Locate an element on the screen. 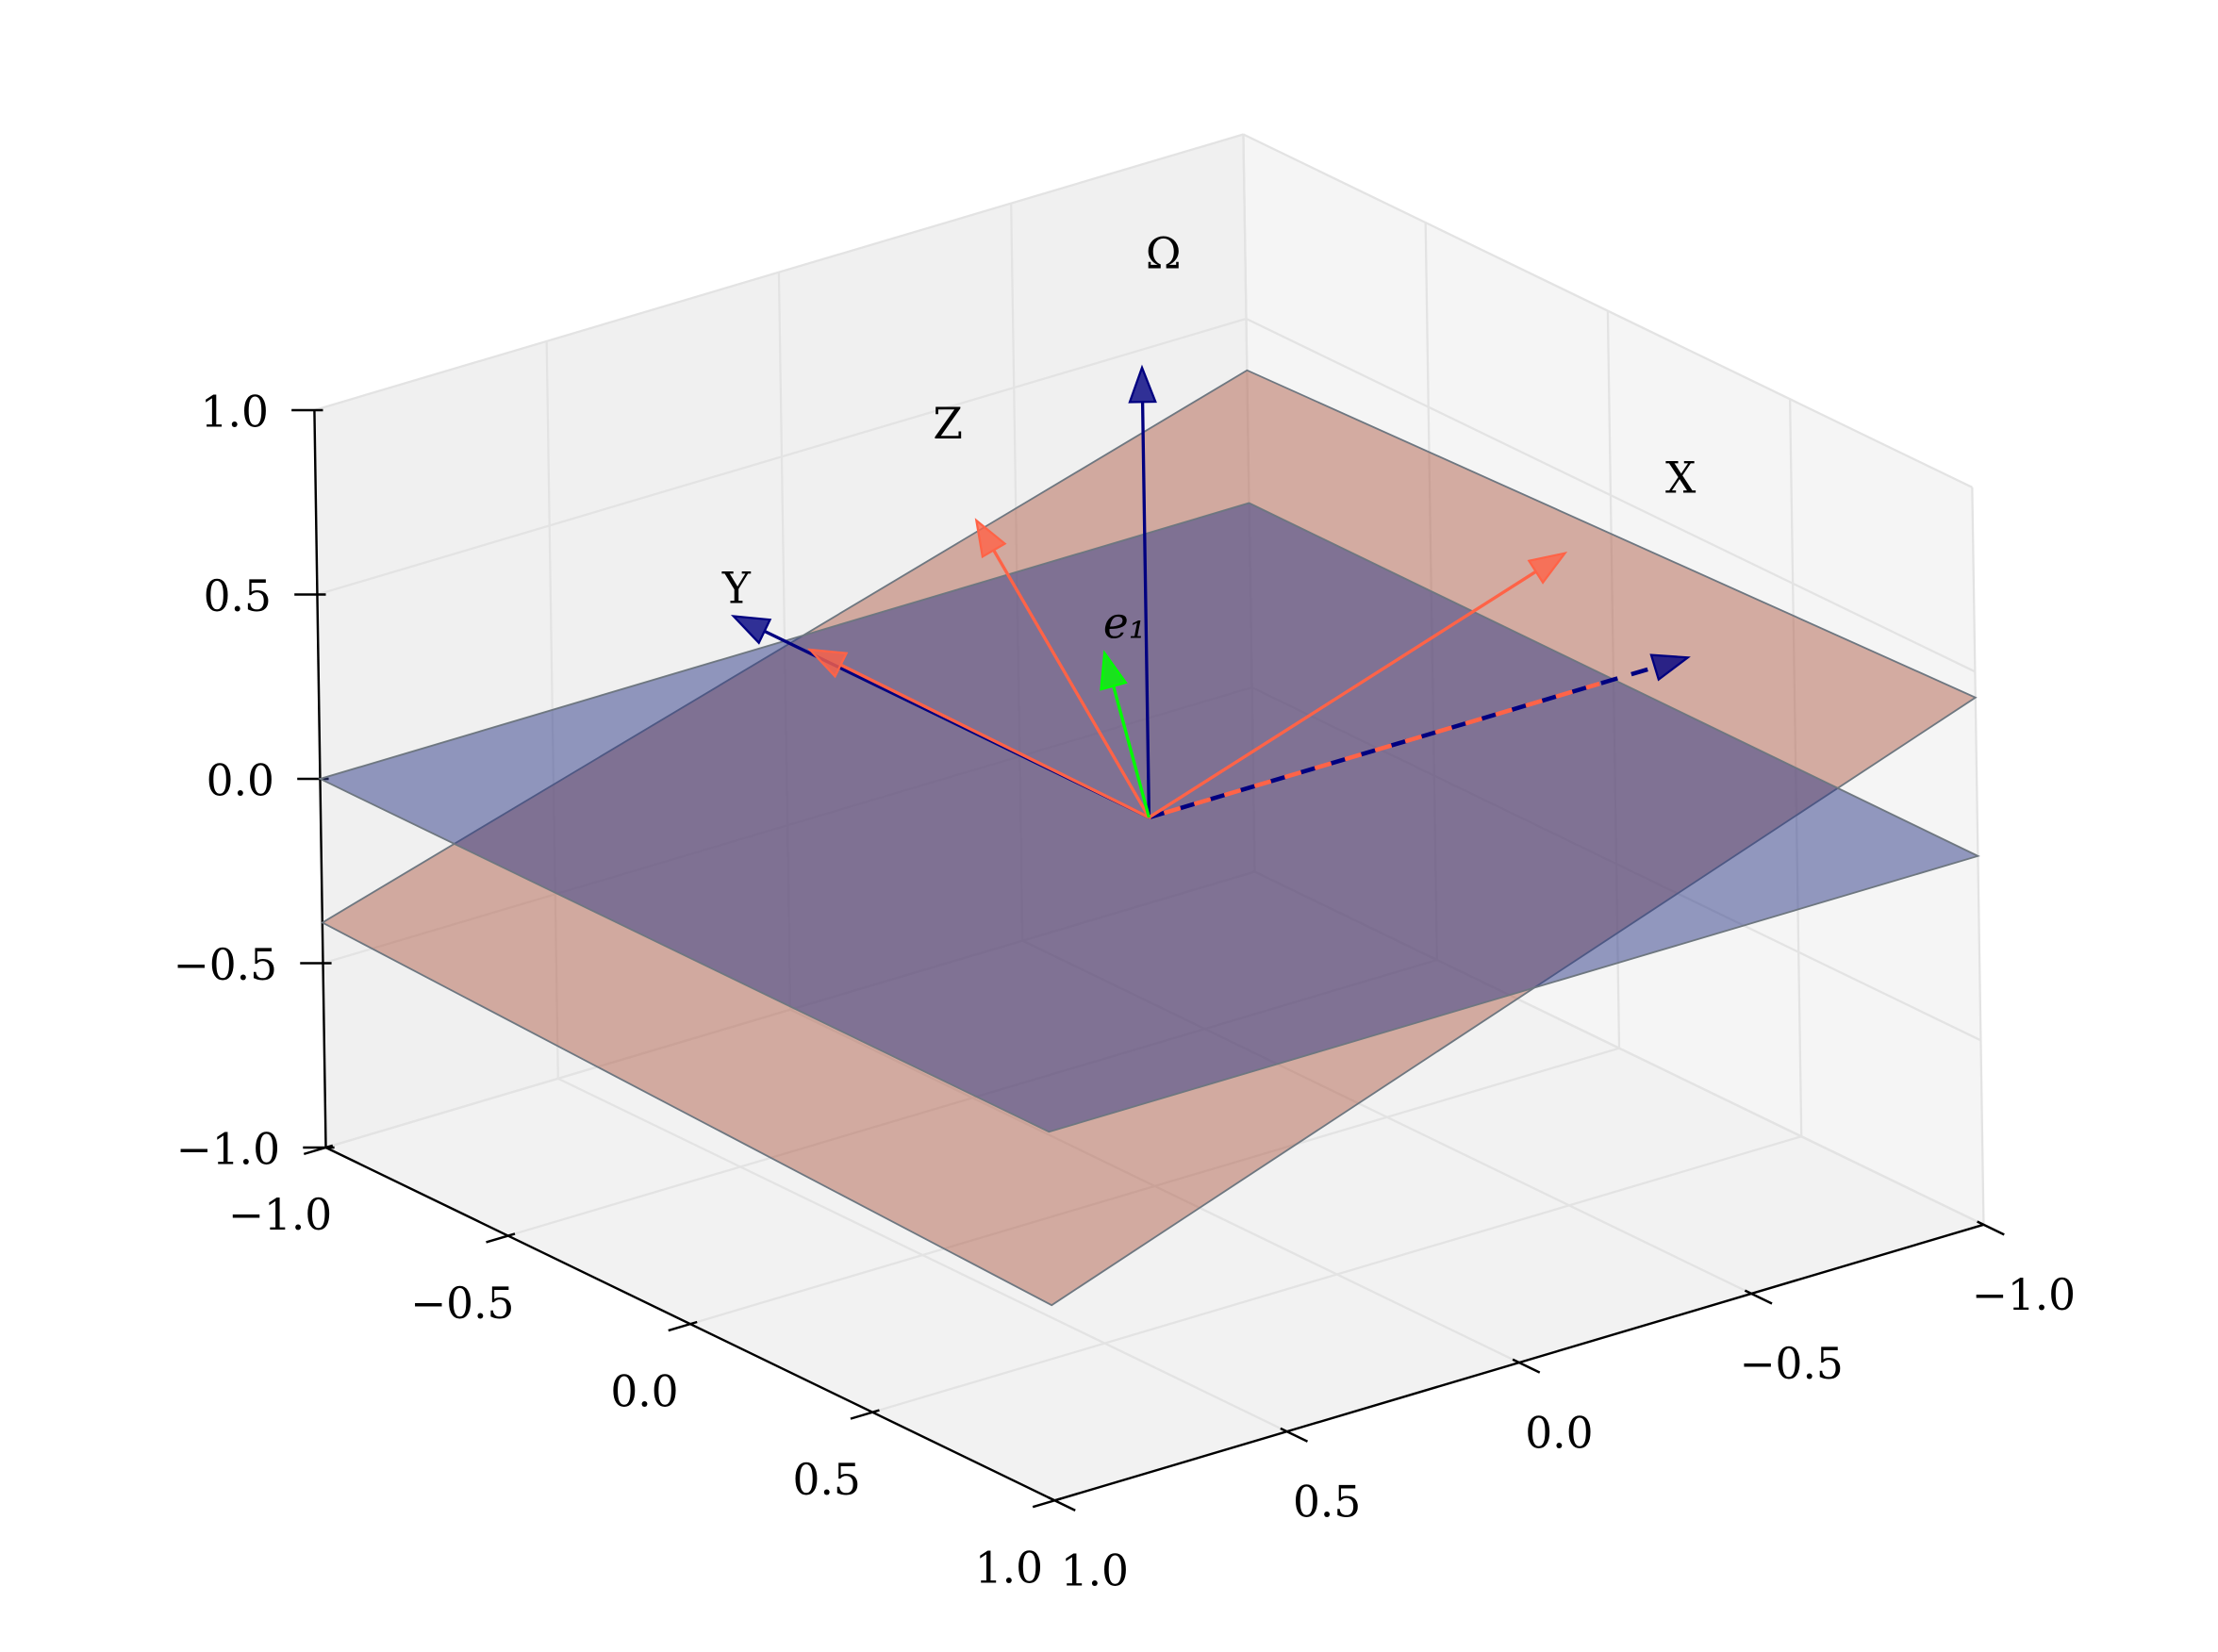 This screenshot has height=1652, width=2218. z-tick-label: −1.0 is located at coordinates (228, 1150).